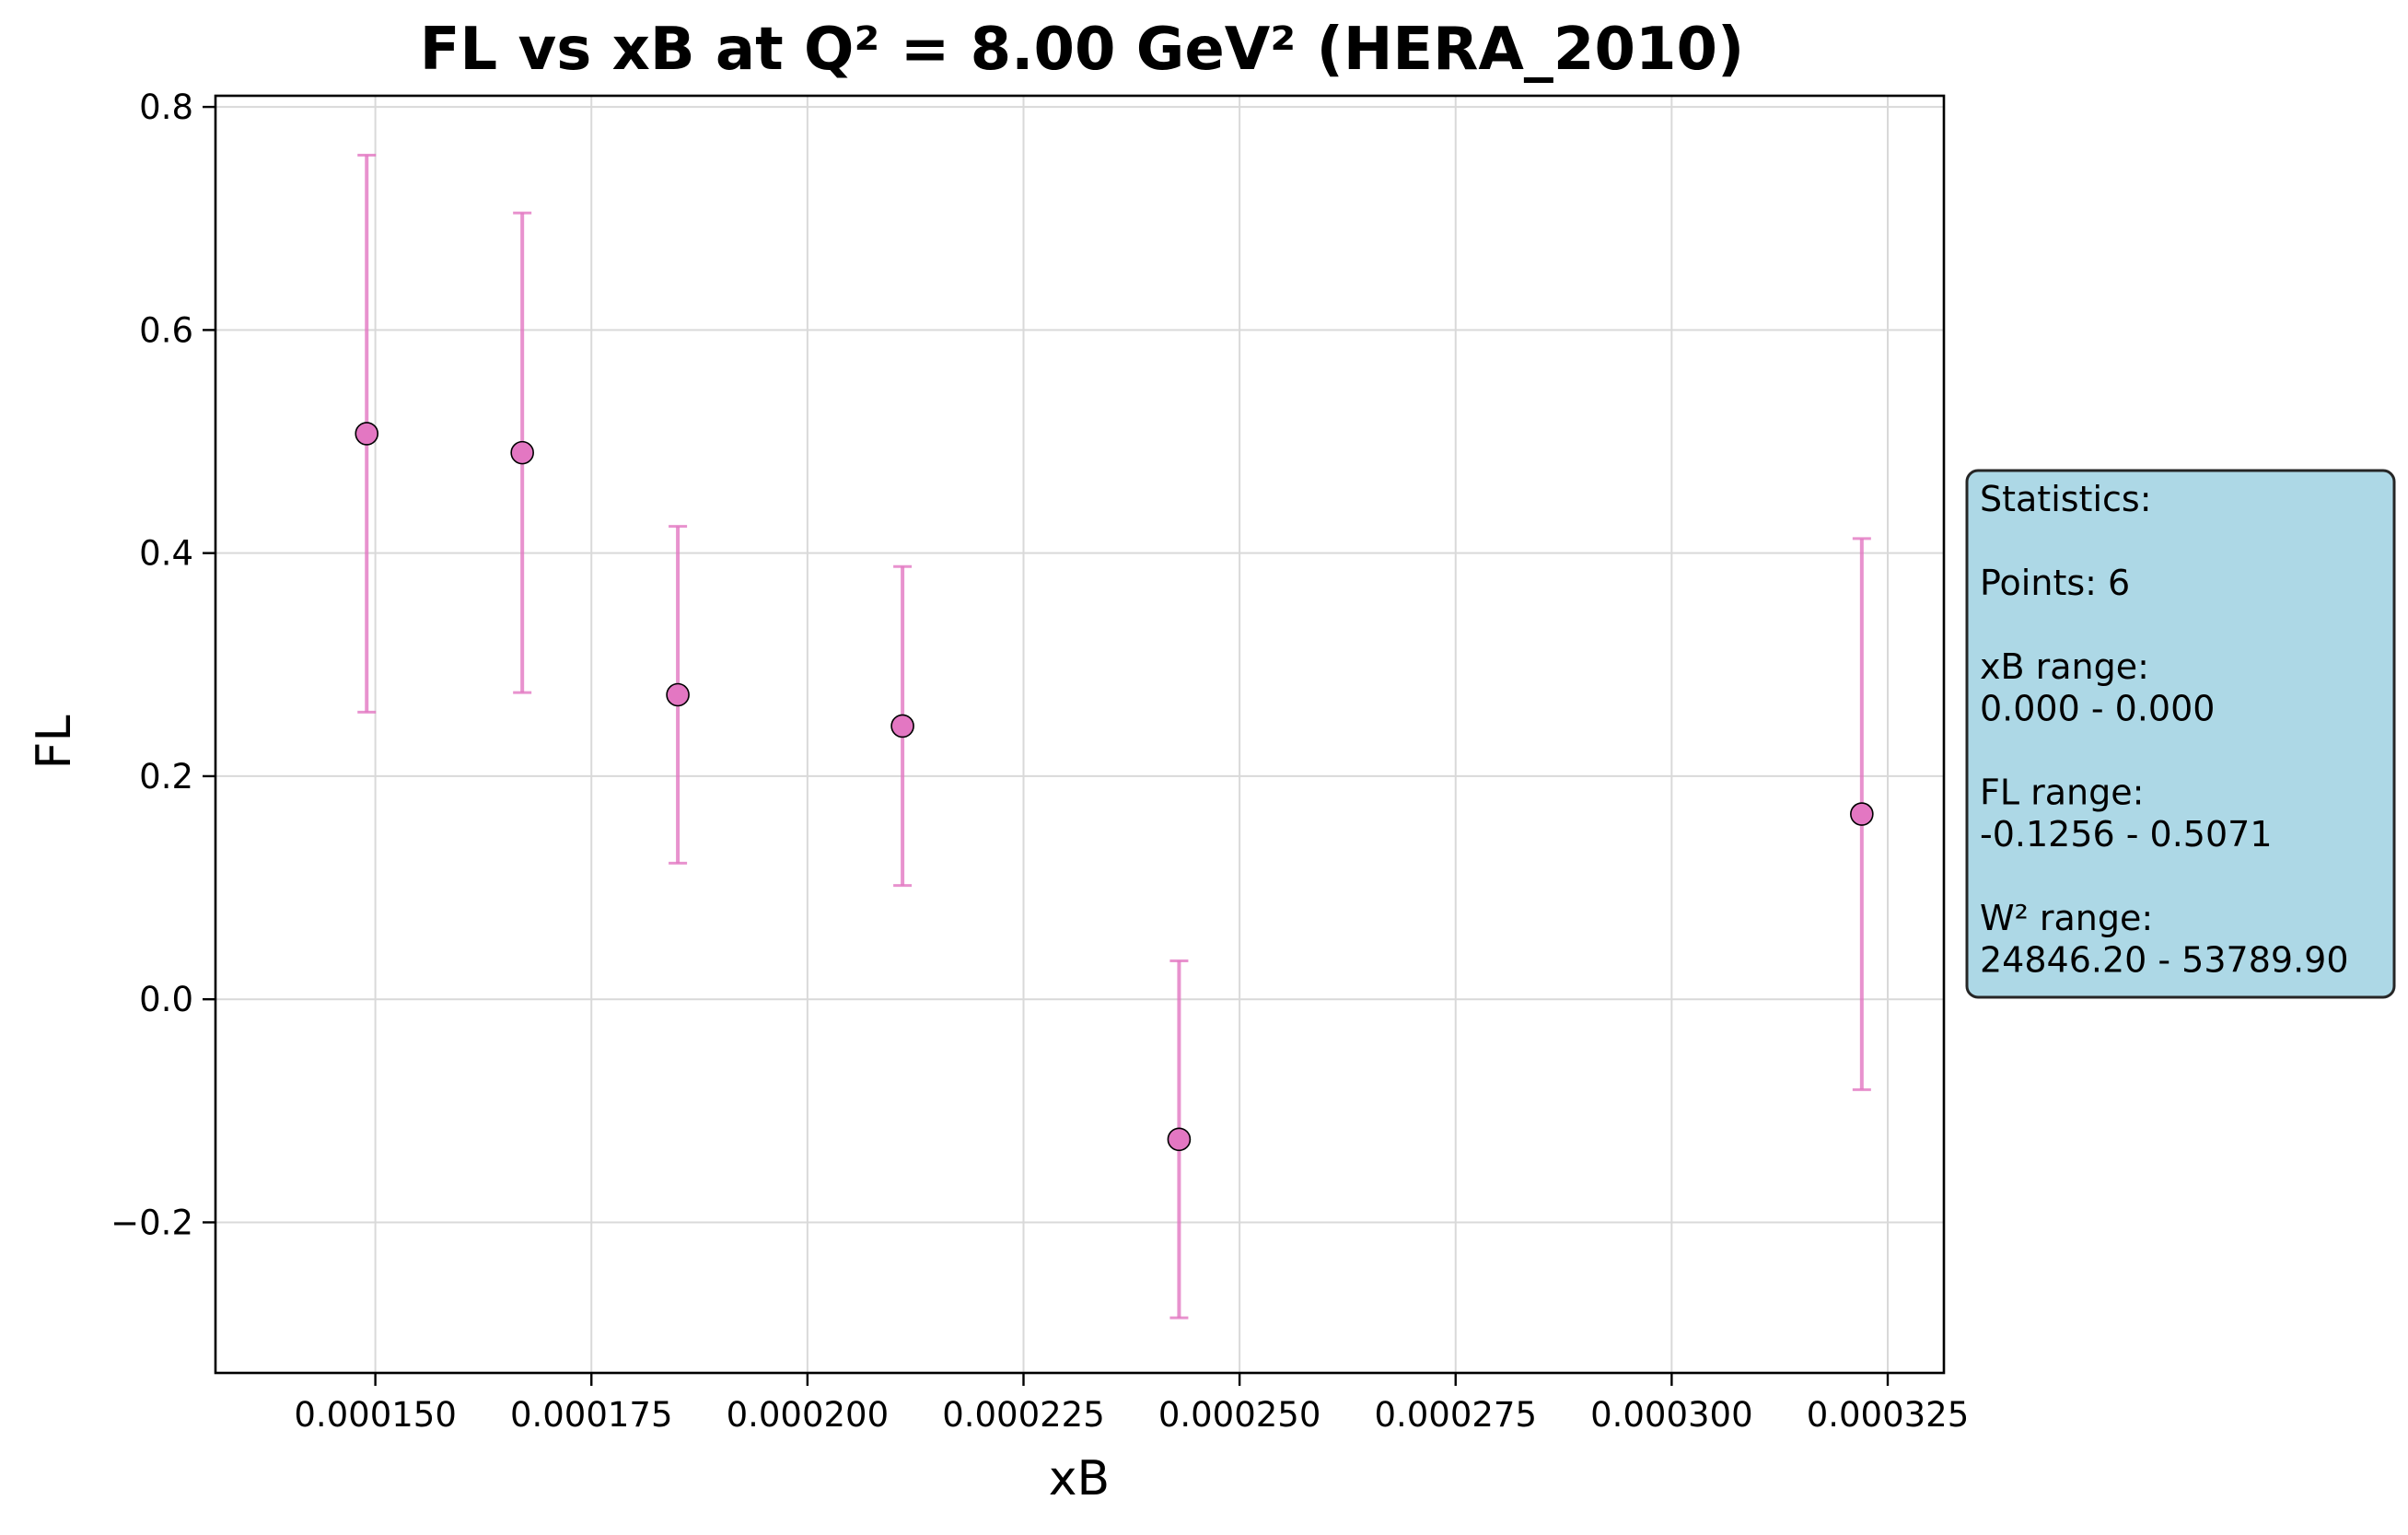 This screenshot has width=2408, height=1535. Describe the element at coordinates (166, 777) in the screenshot. I see `y-tick-label: 0.2` at that location.